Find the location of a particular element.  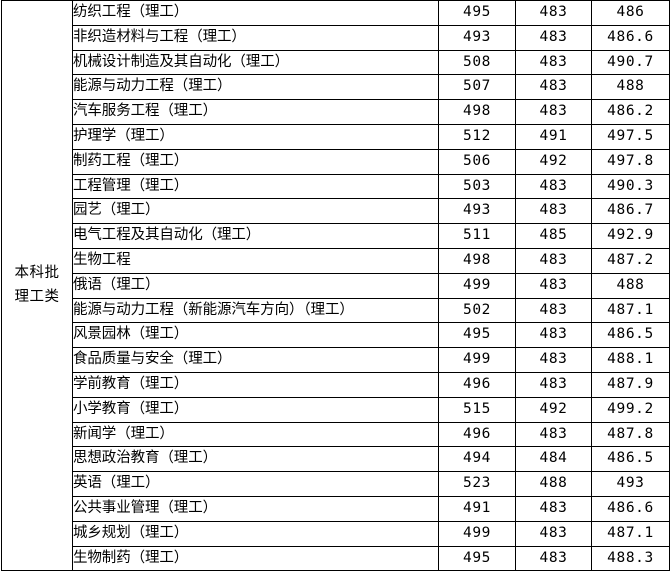

avg-score-cell: 492.9 is located at coordinates (630, 236).